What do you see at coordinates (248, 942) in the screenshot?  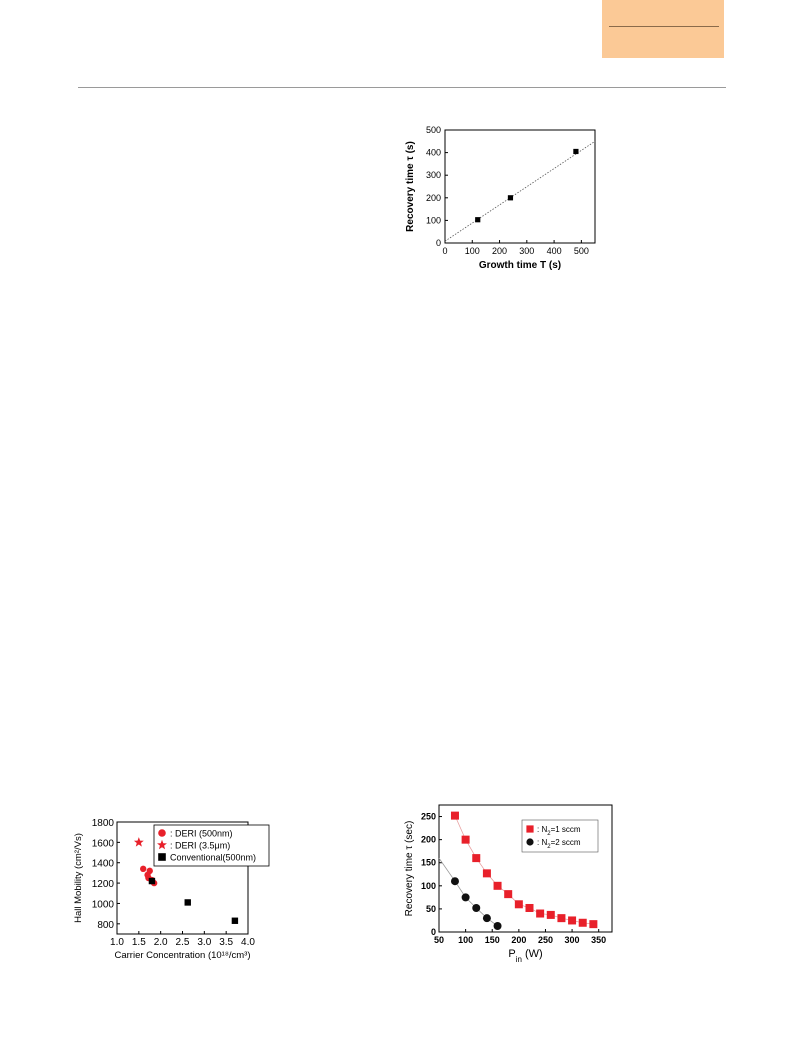 I see `x-tick-label: 4.0` at bounding box center [248, 942].